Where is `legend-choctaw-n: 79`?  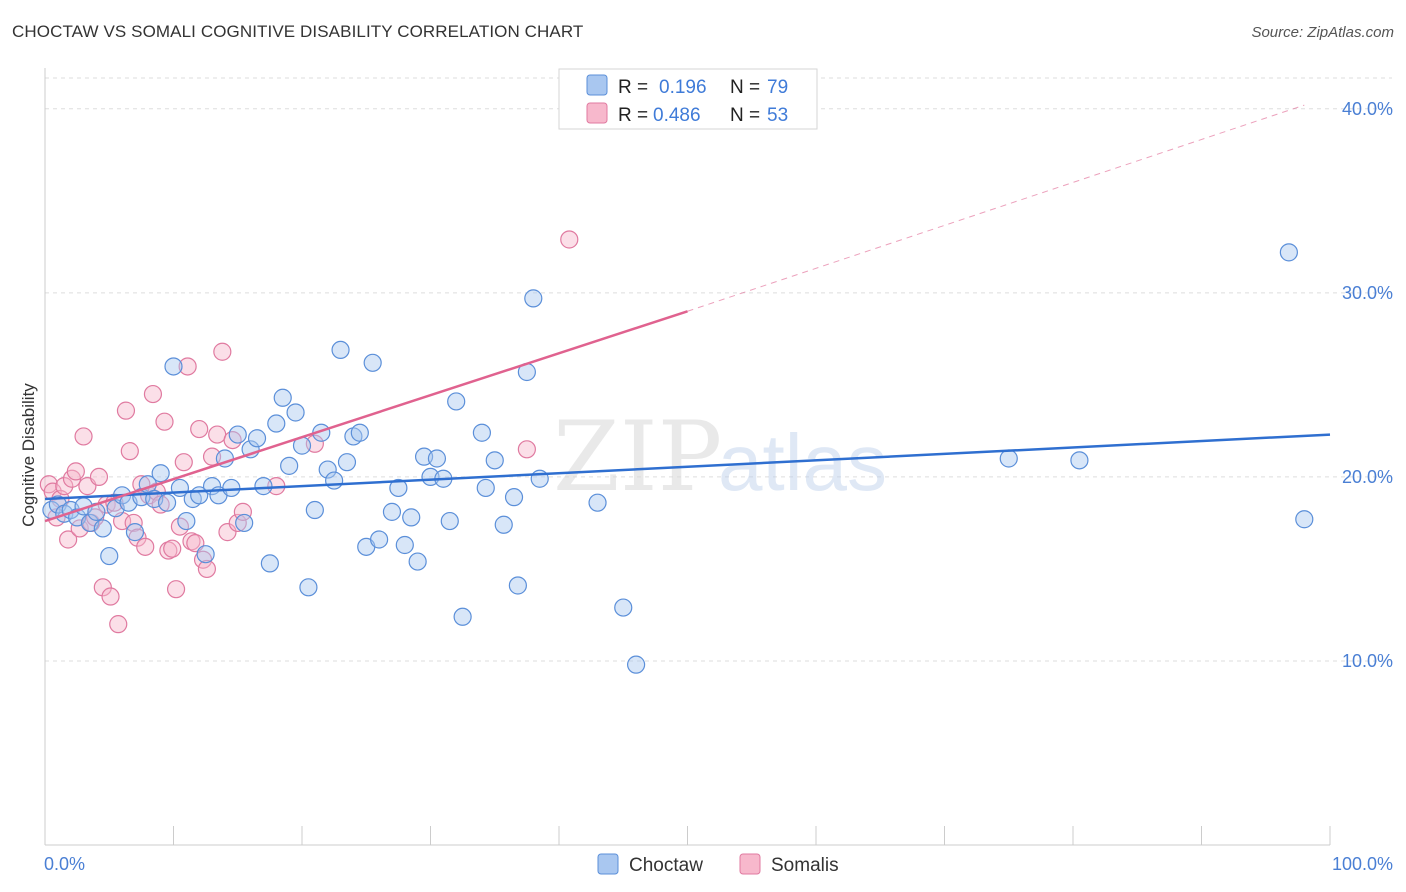
legend-choctaw-n: 79 is located at coordinates (777, 87).